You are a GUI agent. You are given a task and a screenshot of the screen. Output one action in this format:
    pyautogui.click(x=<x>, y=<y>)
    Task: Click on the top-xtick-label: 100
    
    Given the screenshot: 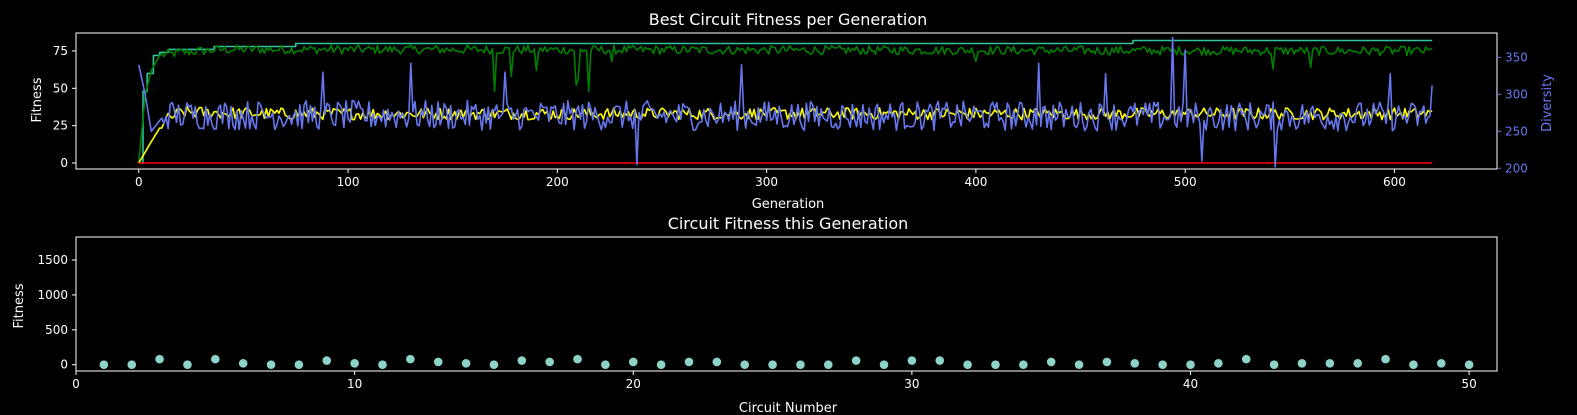 What is the action you would take?
    pyautogui.click(x=348, y=182)
    